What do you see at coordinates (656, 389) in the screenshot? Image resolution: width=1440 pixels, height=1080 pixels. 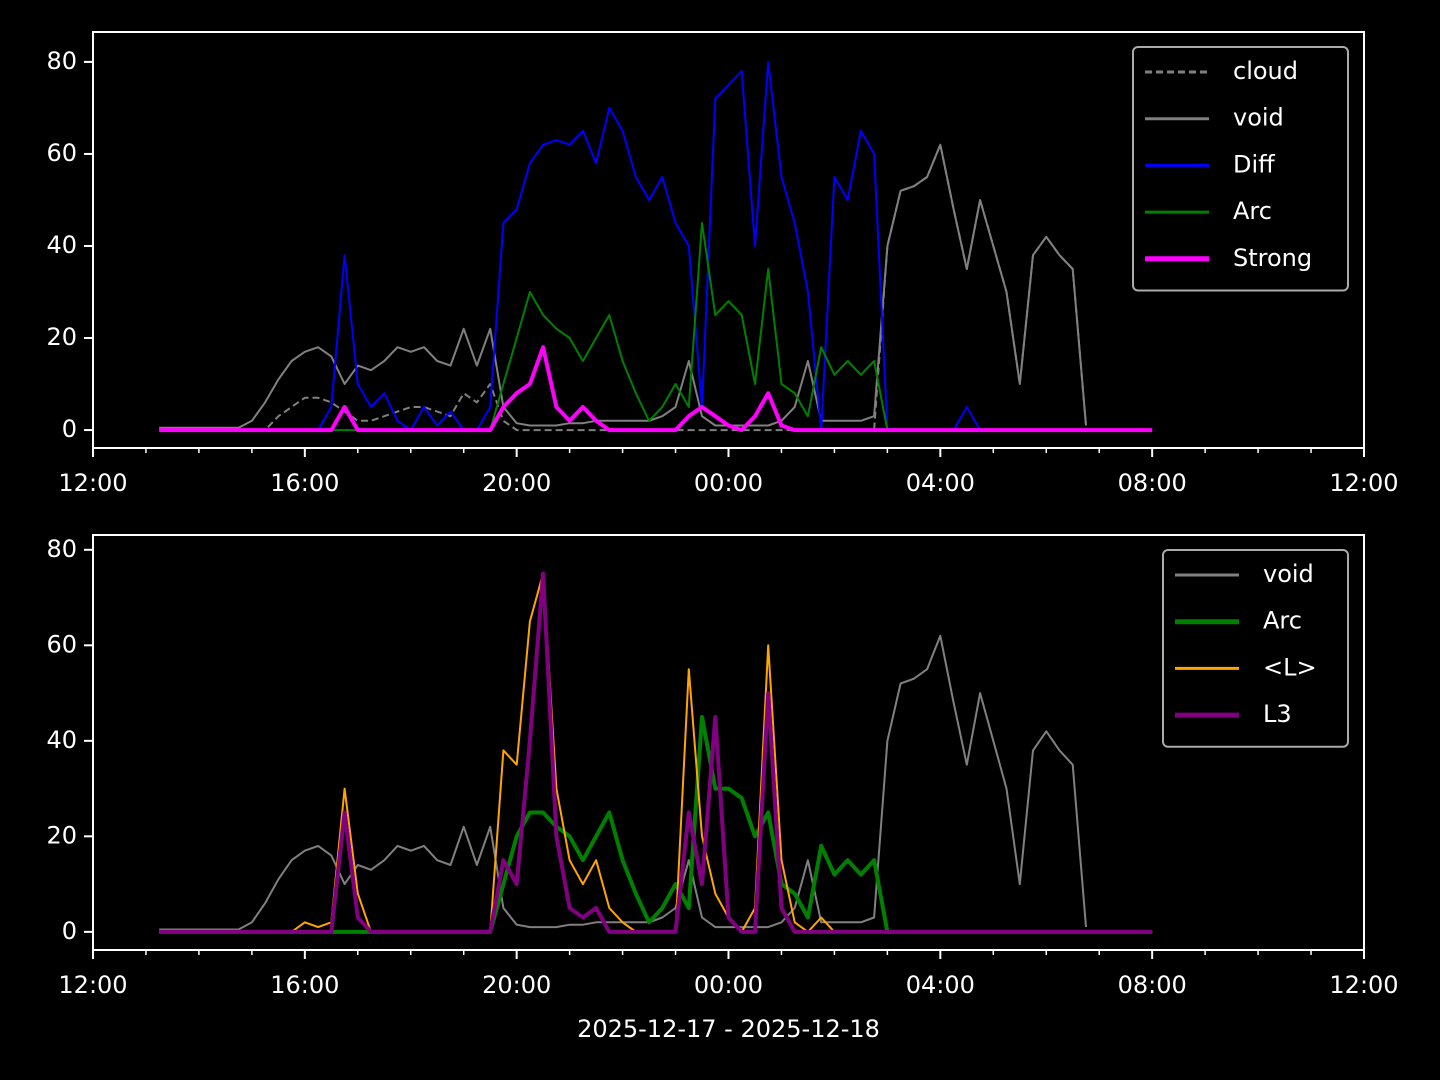 I see `series-line` at bounding box center [656, 389].